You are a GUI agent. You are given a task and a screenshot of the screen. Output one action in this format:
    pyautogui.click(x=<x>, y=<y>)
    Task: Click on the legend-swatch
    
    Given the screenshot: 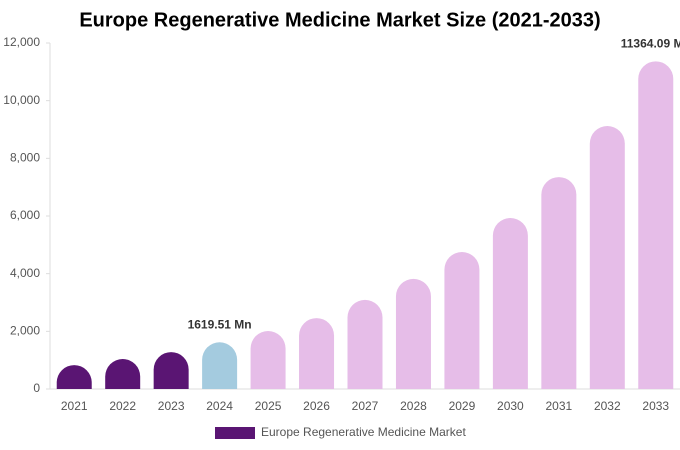 What is the action you would take?
    pyautogui.click(x=235, y=433)
    